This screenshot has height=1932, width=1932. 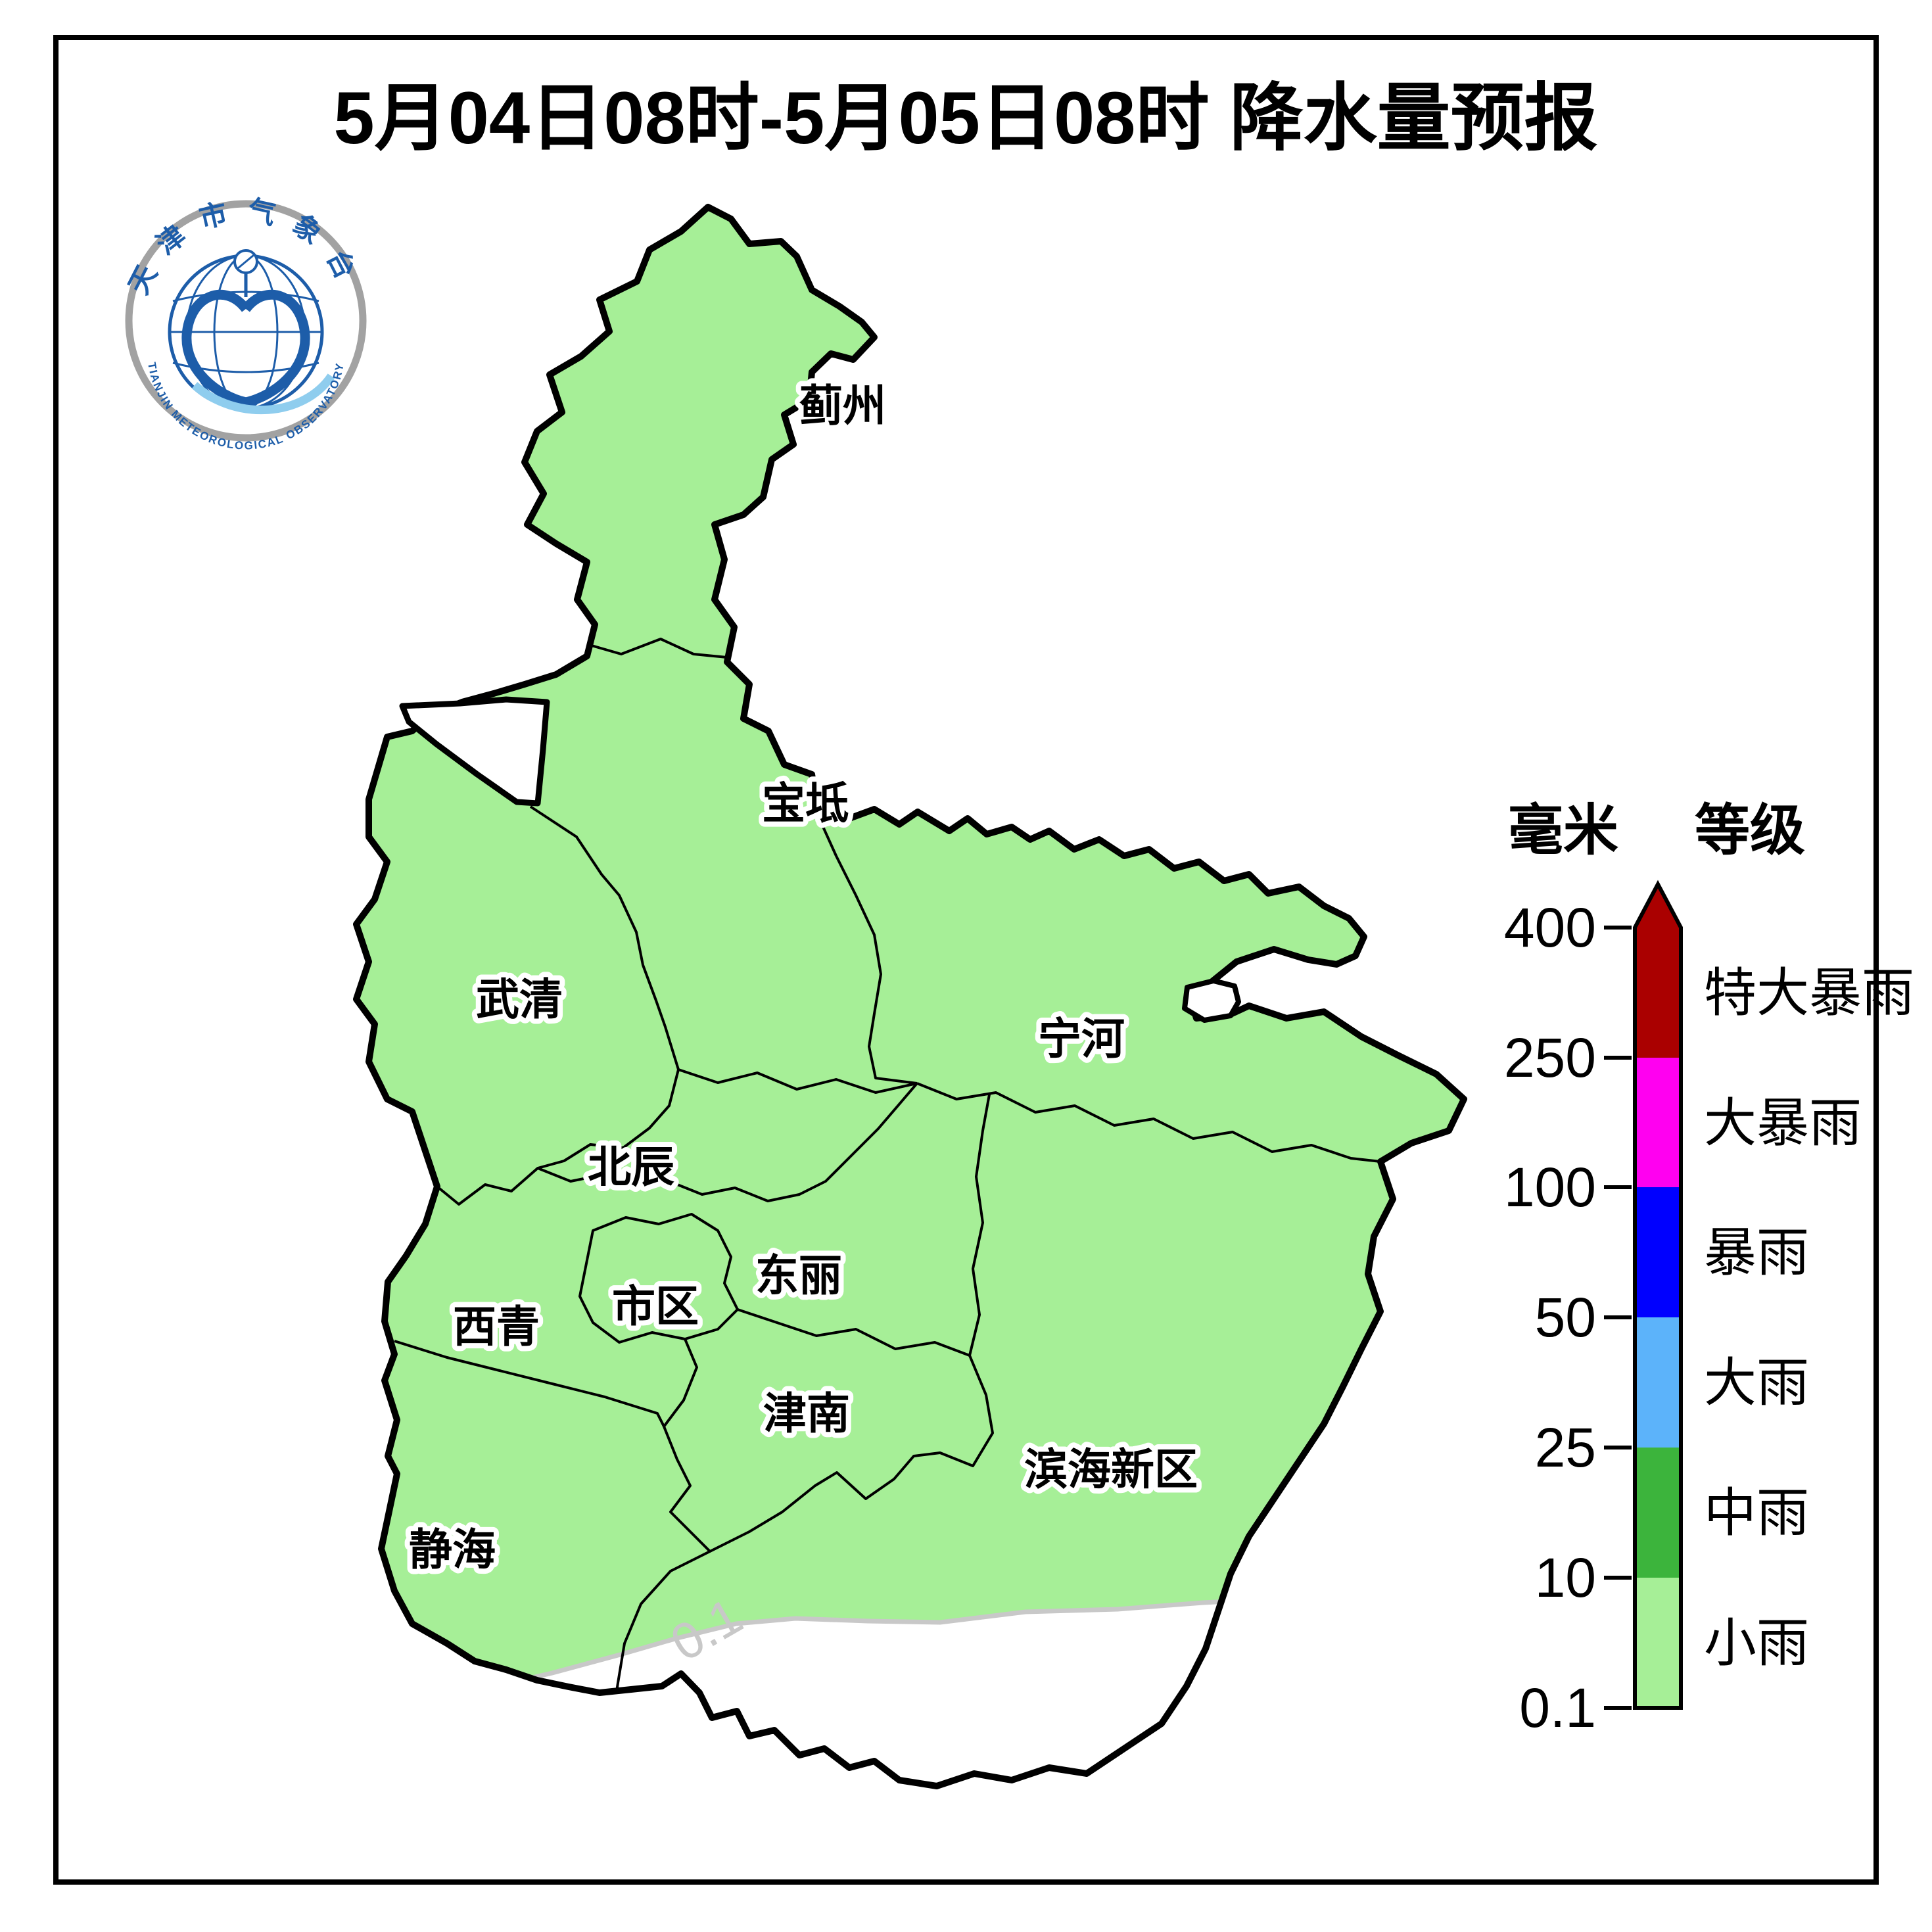 What do you see at coordinates (1750, 830) in the screenshot?
I see `legend-level-label: 等级` at bounding box center [1750, 830].